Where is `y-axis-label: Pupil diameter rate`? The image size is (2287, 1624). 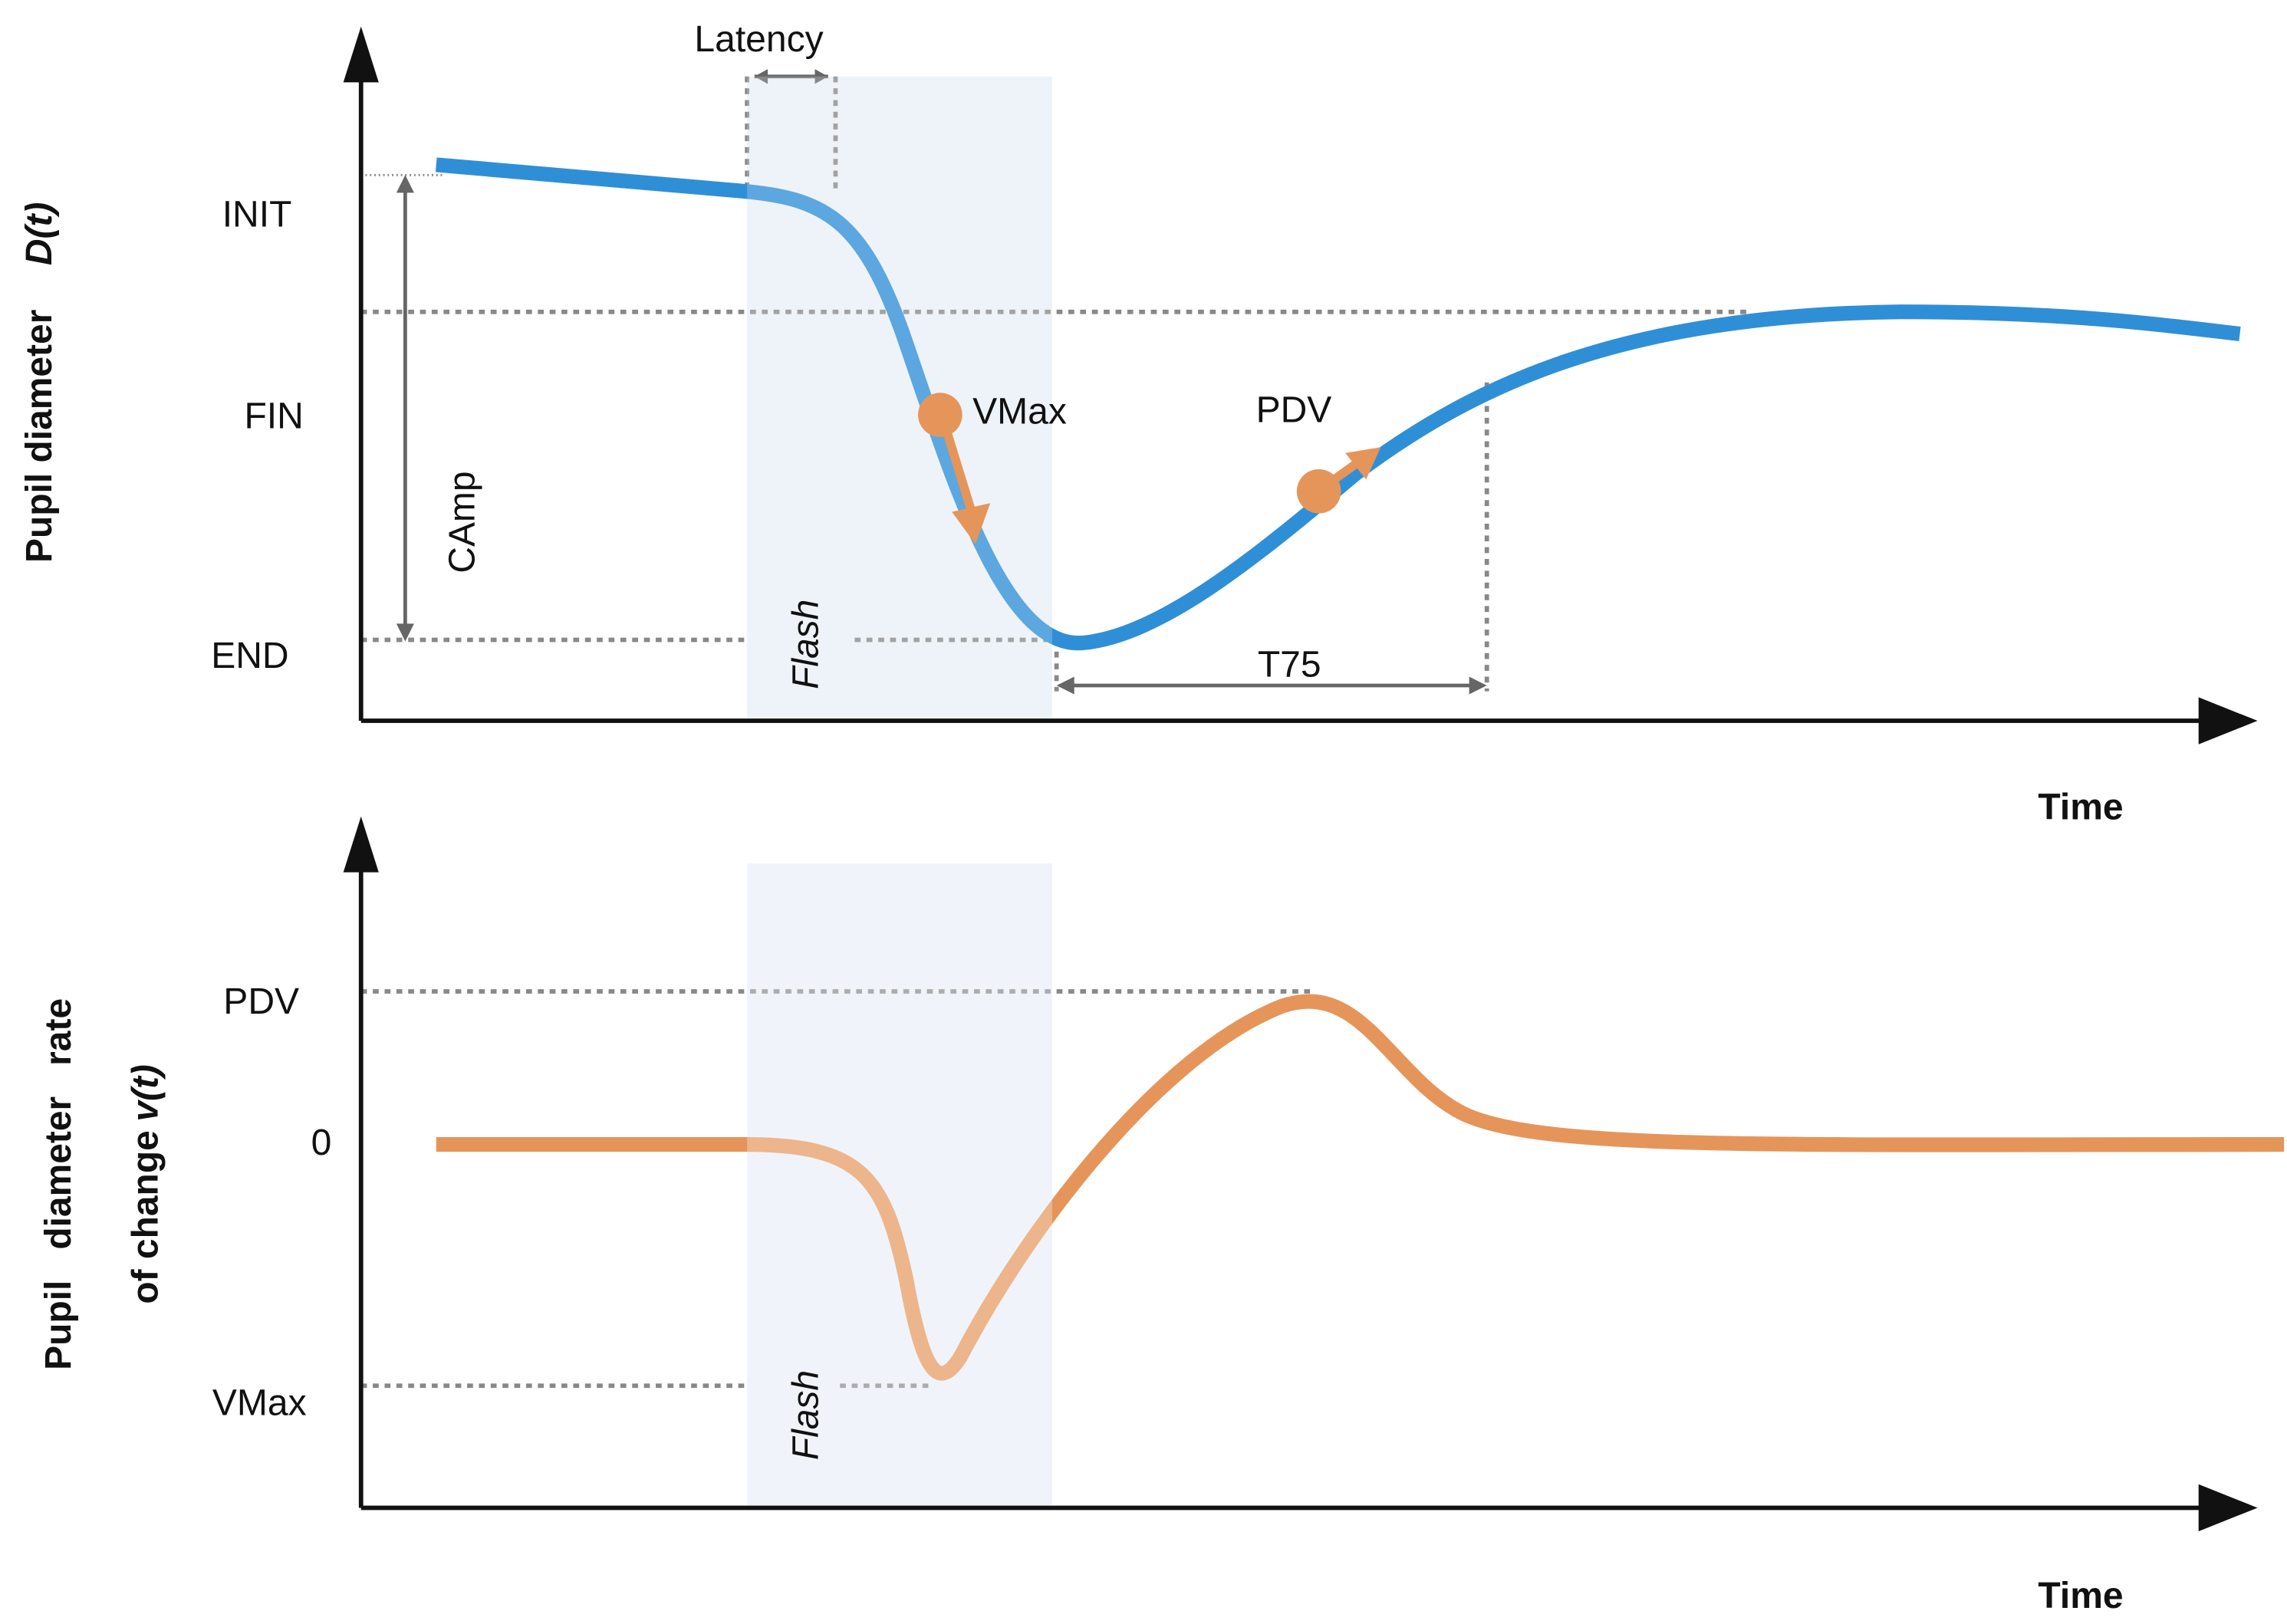
y-axis-label: Pupil diameter rate is located at coordinates (59, 1184).